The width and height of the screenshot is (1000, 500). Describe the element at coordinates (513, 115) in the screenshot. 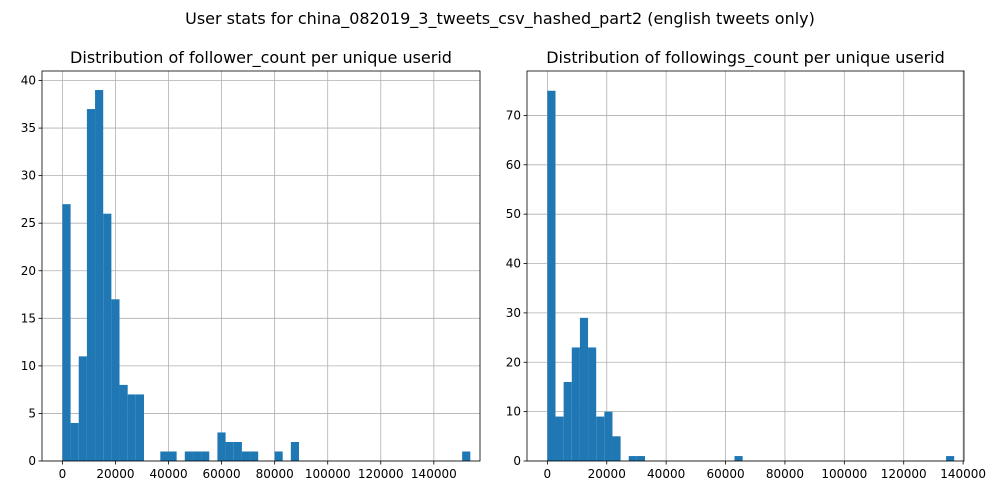

I see `y-tick-label: 70` at that location.